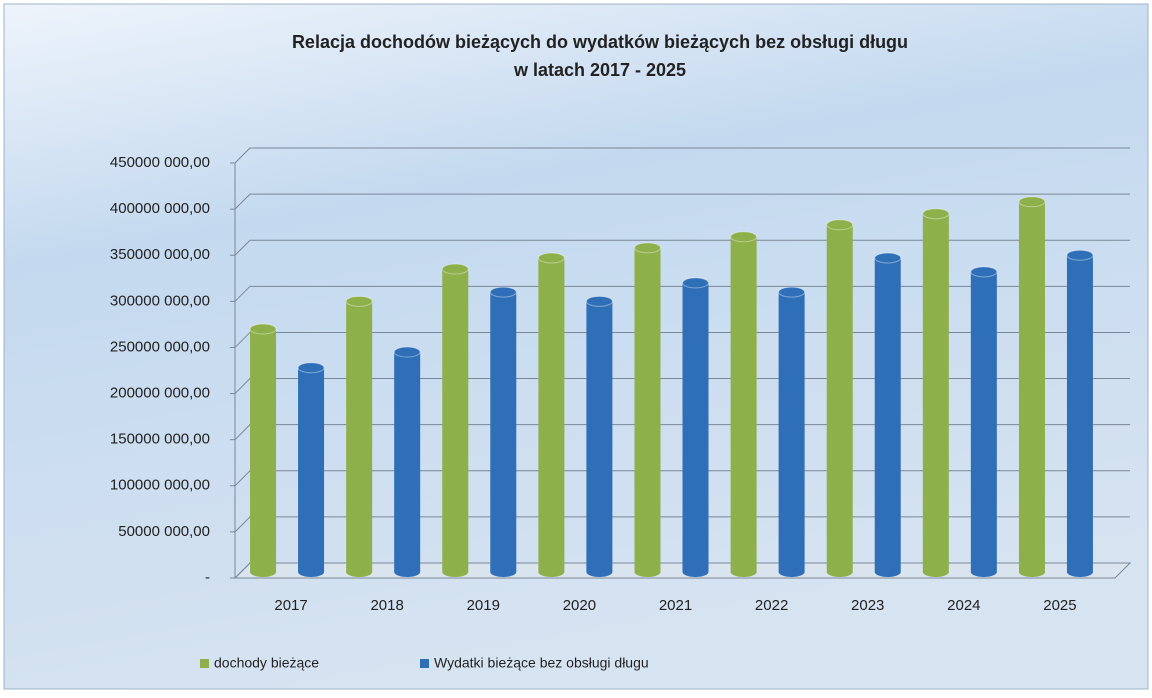  What do you see at coordinates (599, 70) in the screenshot?
I see `chart-subtitle: w latach 2017 - 2025` at bounding box center [599, 70].